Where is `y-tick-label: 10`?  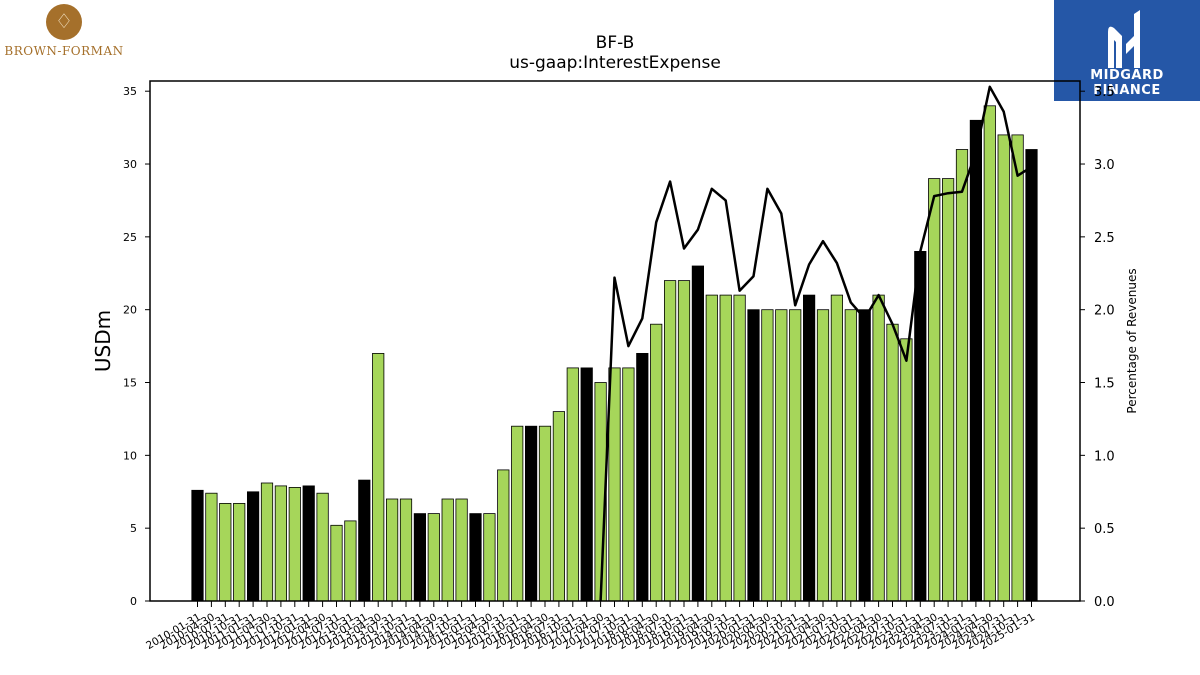
y-tick-label: 10 is located at coordinates (130, 455).